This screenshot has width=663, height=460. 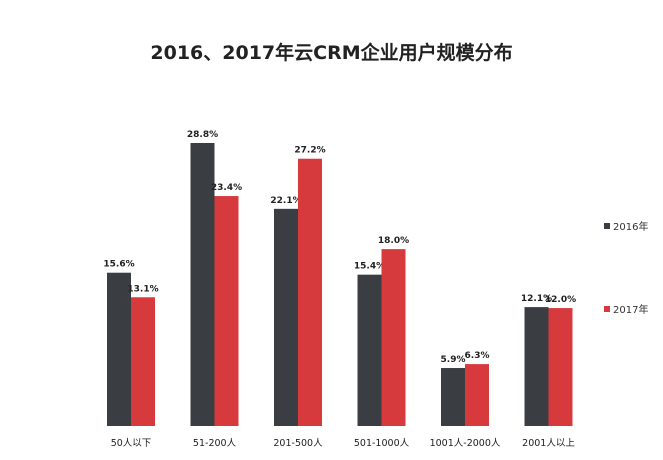 I want to click on legend-item-2016: 2016年, so click(x=626, y=225).